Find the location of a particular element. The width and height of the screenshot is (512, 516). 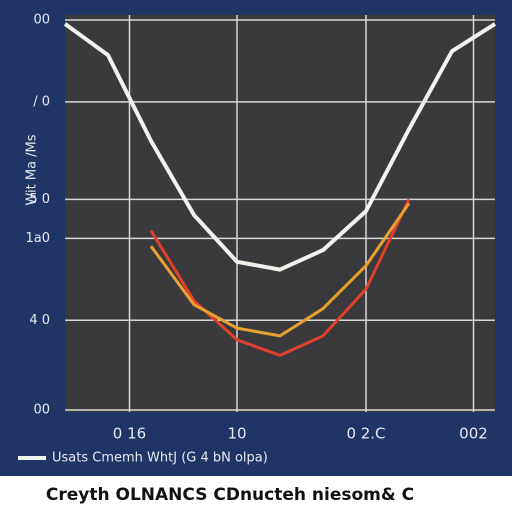

y-tick-label: / 0 is located at coordinates (41, 101).